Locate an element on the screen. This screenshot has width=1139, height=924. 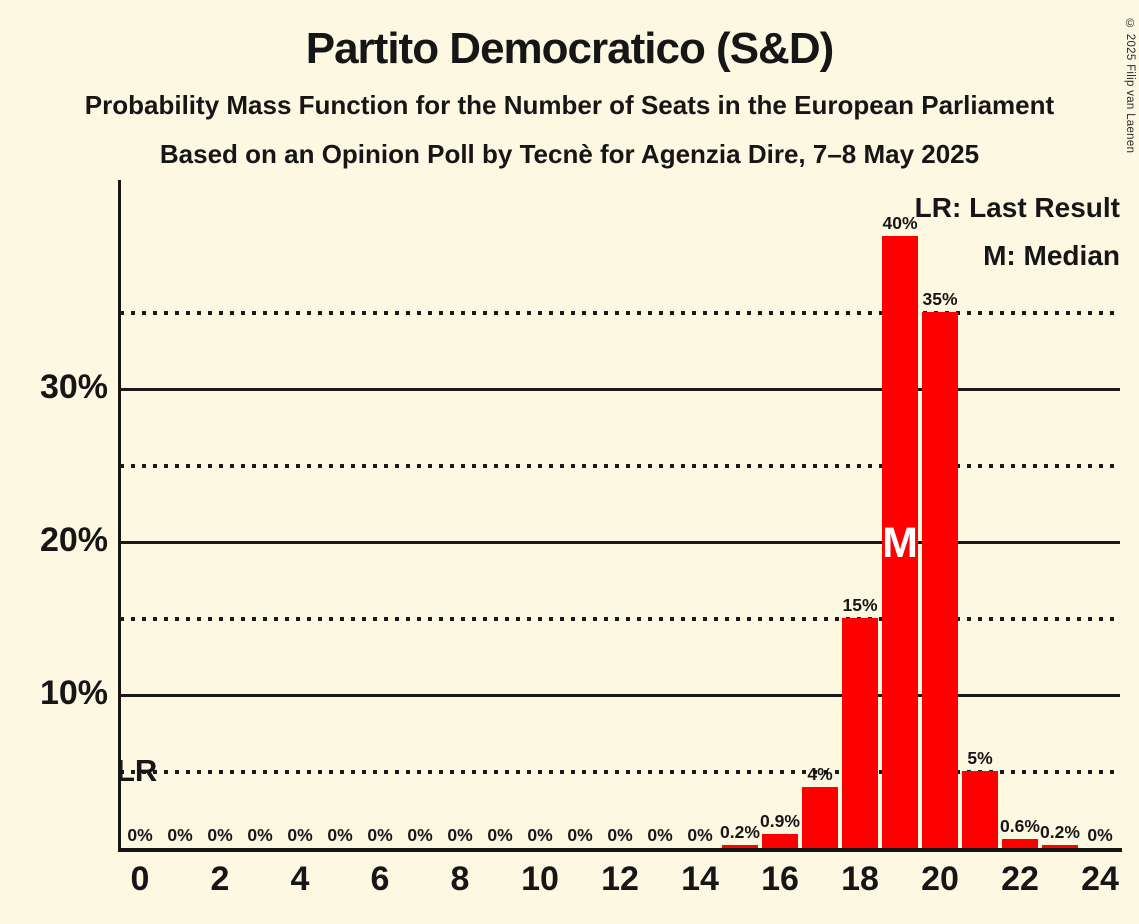
bar-value-label-seat-22: 0.6% is located at coordinates (1020, 826).